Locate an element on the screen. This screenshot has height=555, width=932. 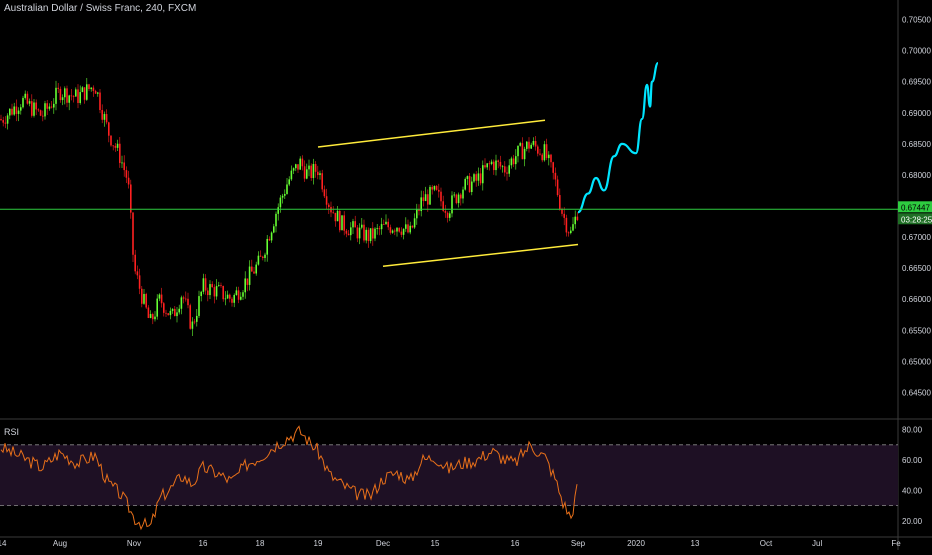
time-tick-label: Jul is located at coordinates (817, 543).